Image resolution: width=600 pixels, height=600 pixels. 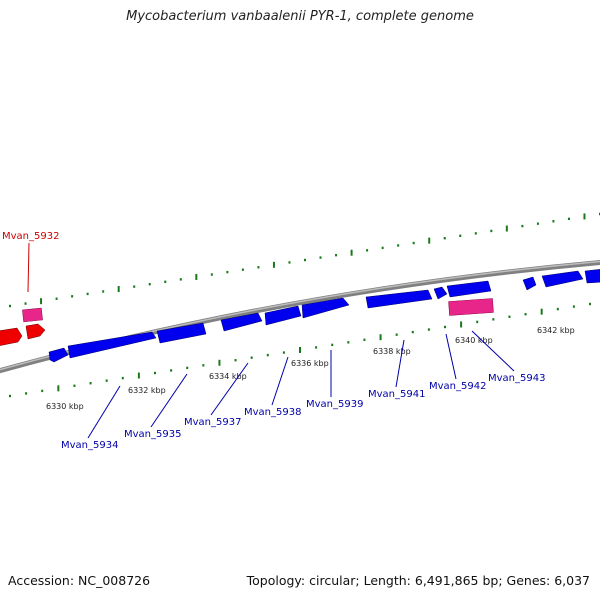 I want to click on gene-label: Mvan_5941, so click(x=396, y=394).